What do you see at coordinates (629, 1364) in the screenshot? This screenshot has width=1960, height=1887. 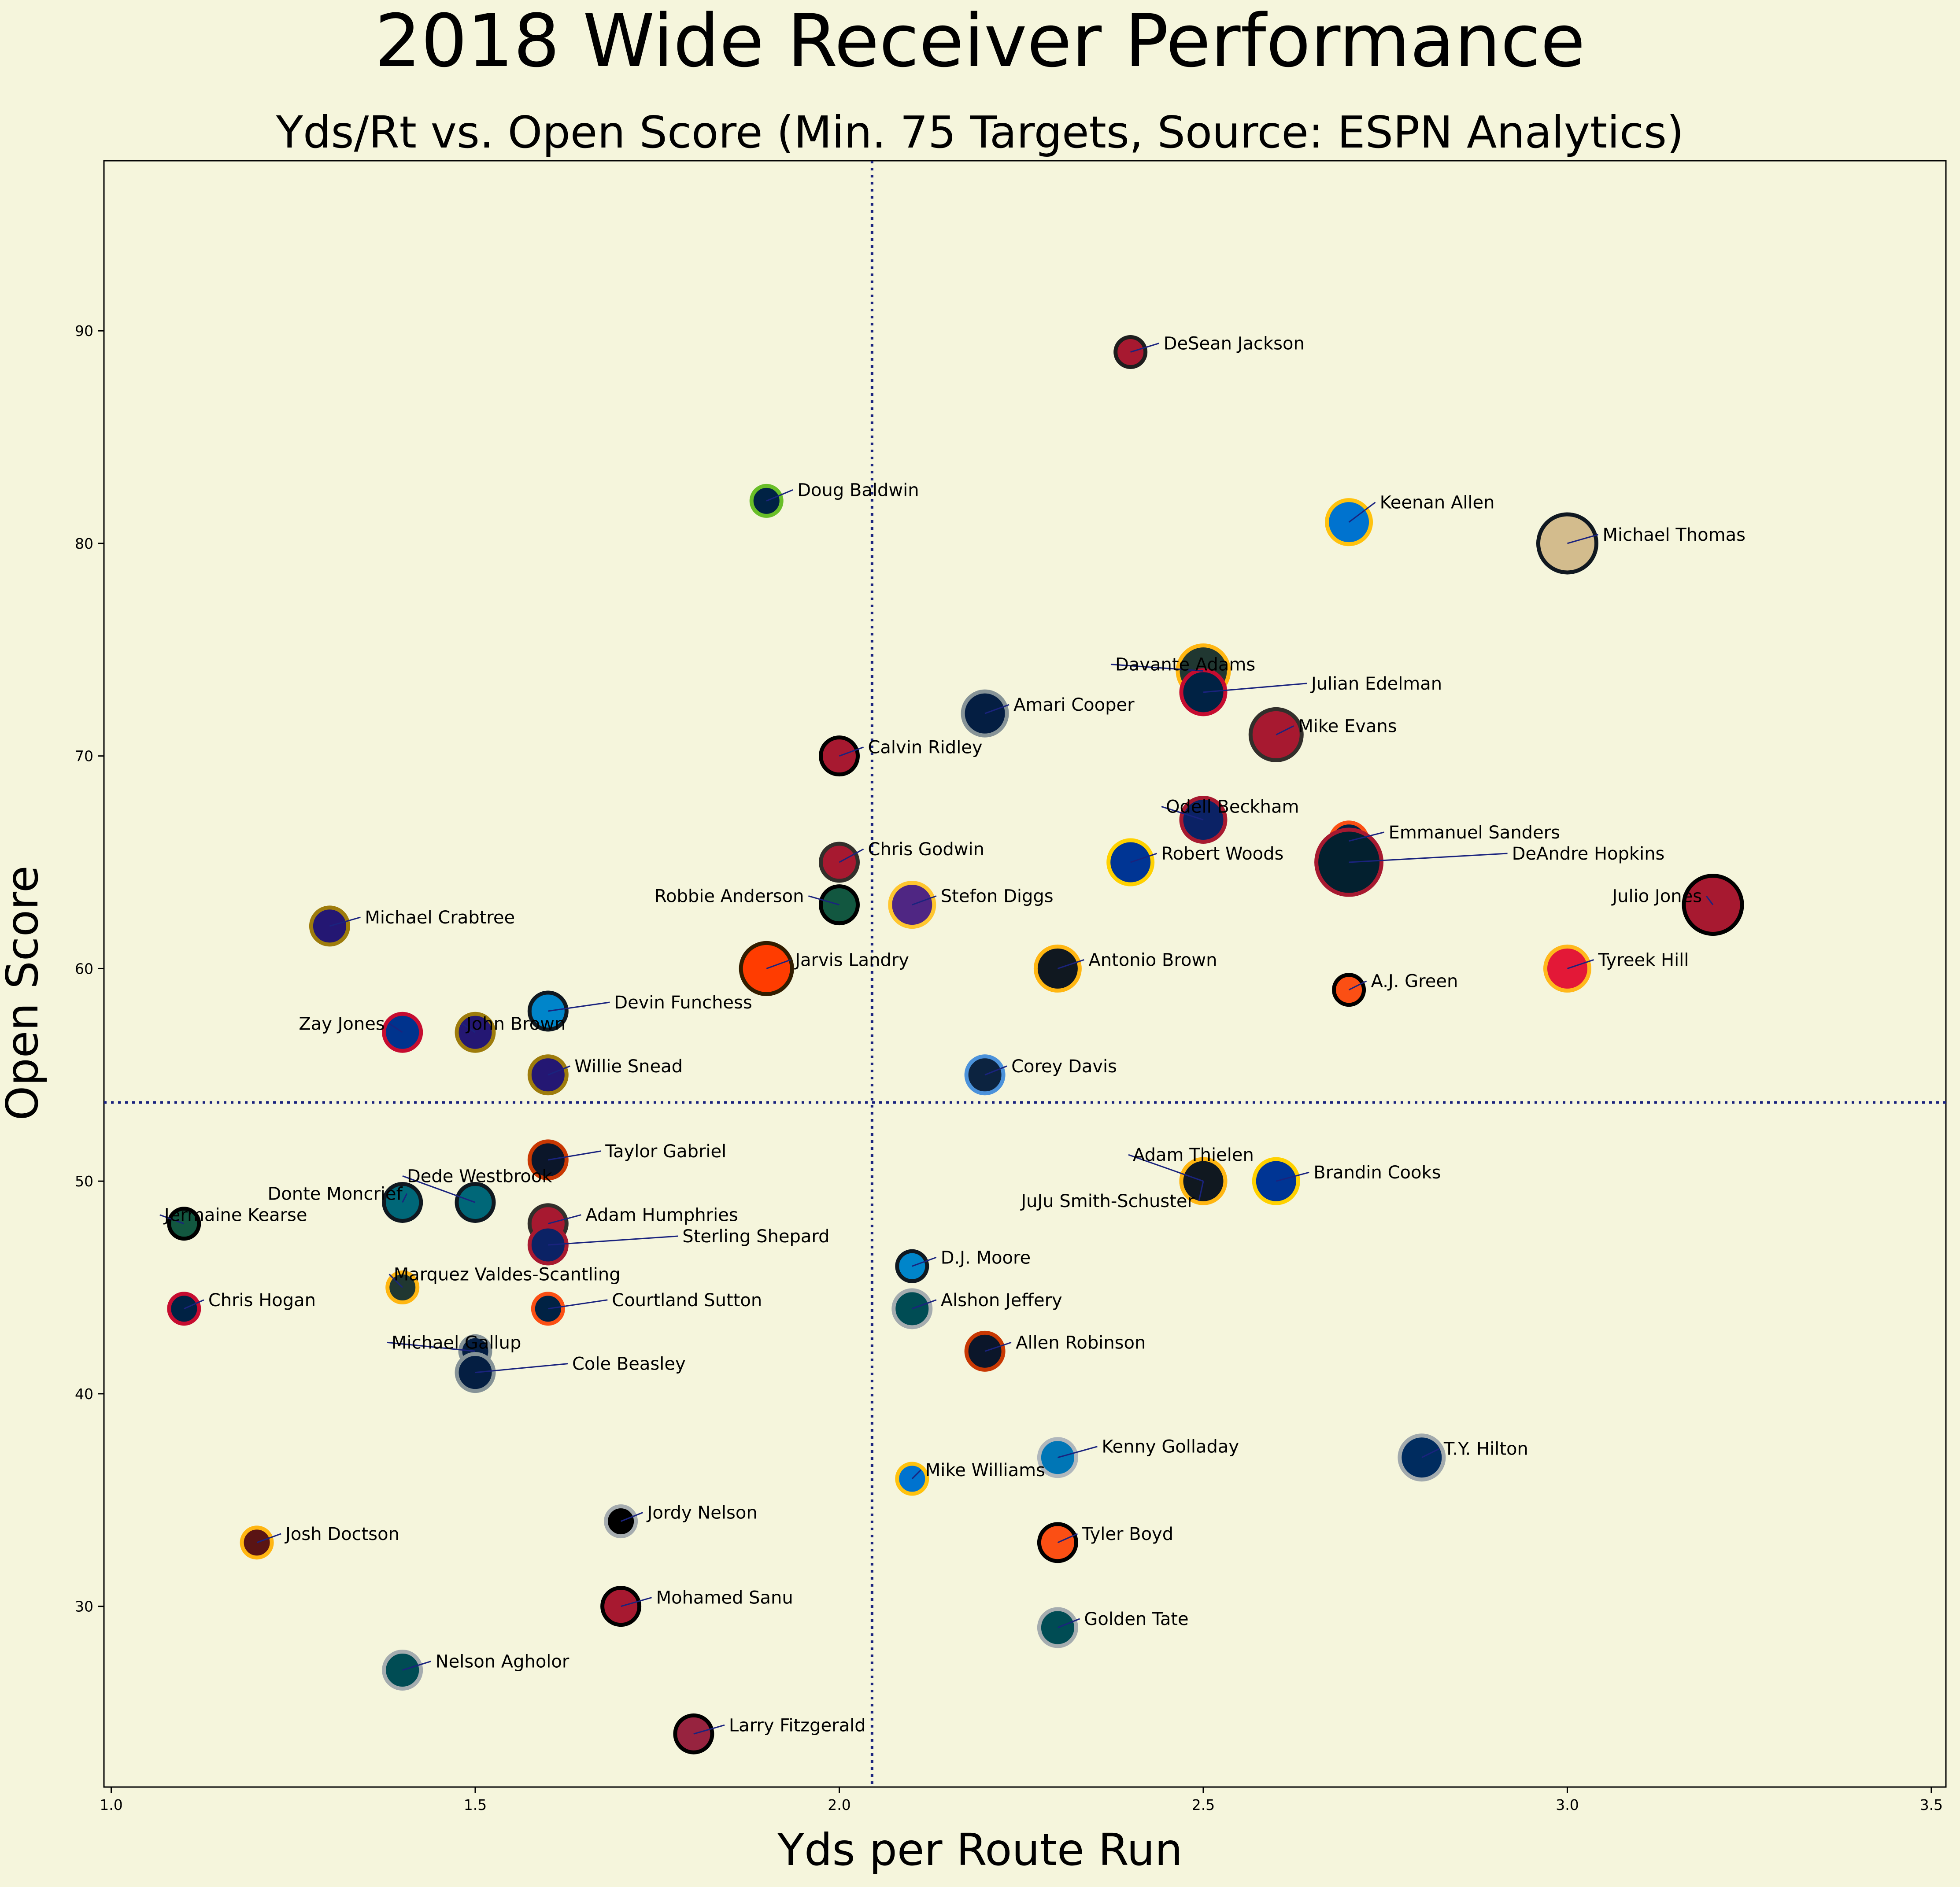 I see `point-label: Cole Beasley` at bounding box center [629, 1364].